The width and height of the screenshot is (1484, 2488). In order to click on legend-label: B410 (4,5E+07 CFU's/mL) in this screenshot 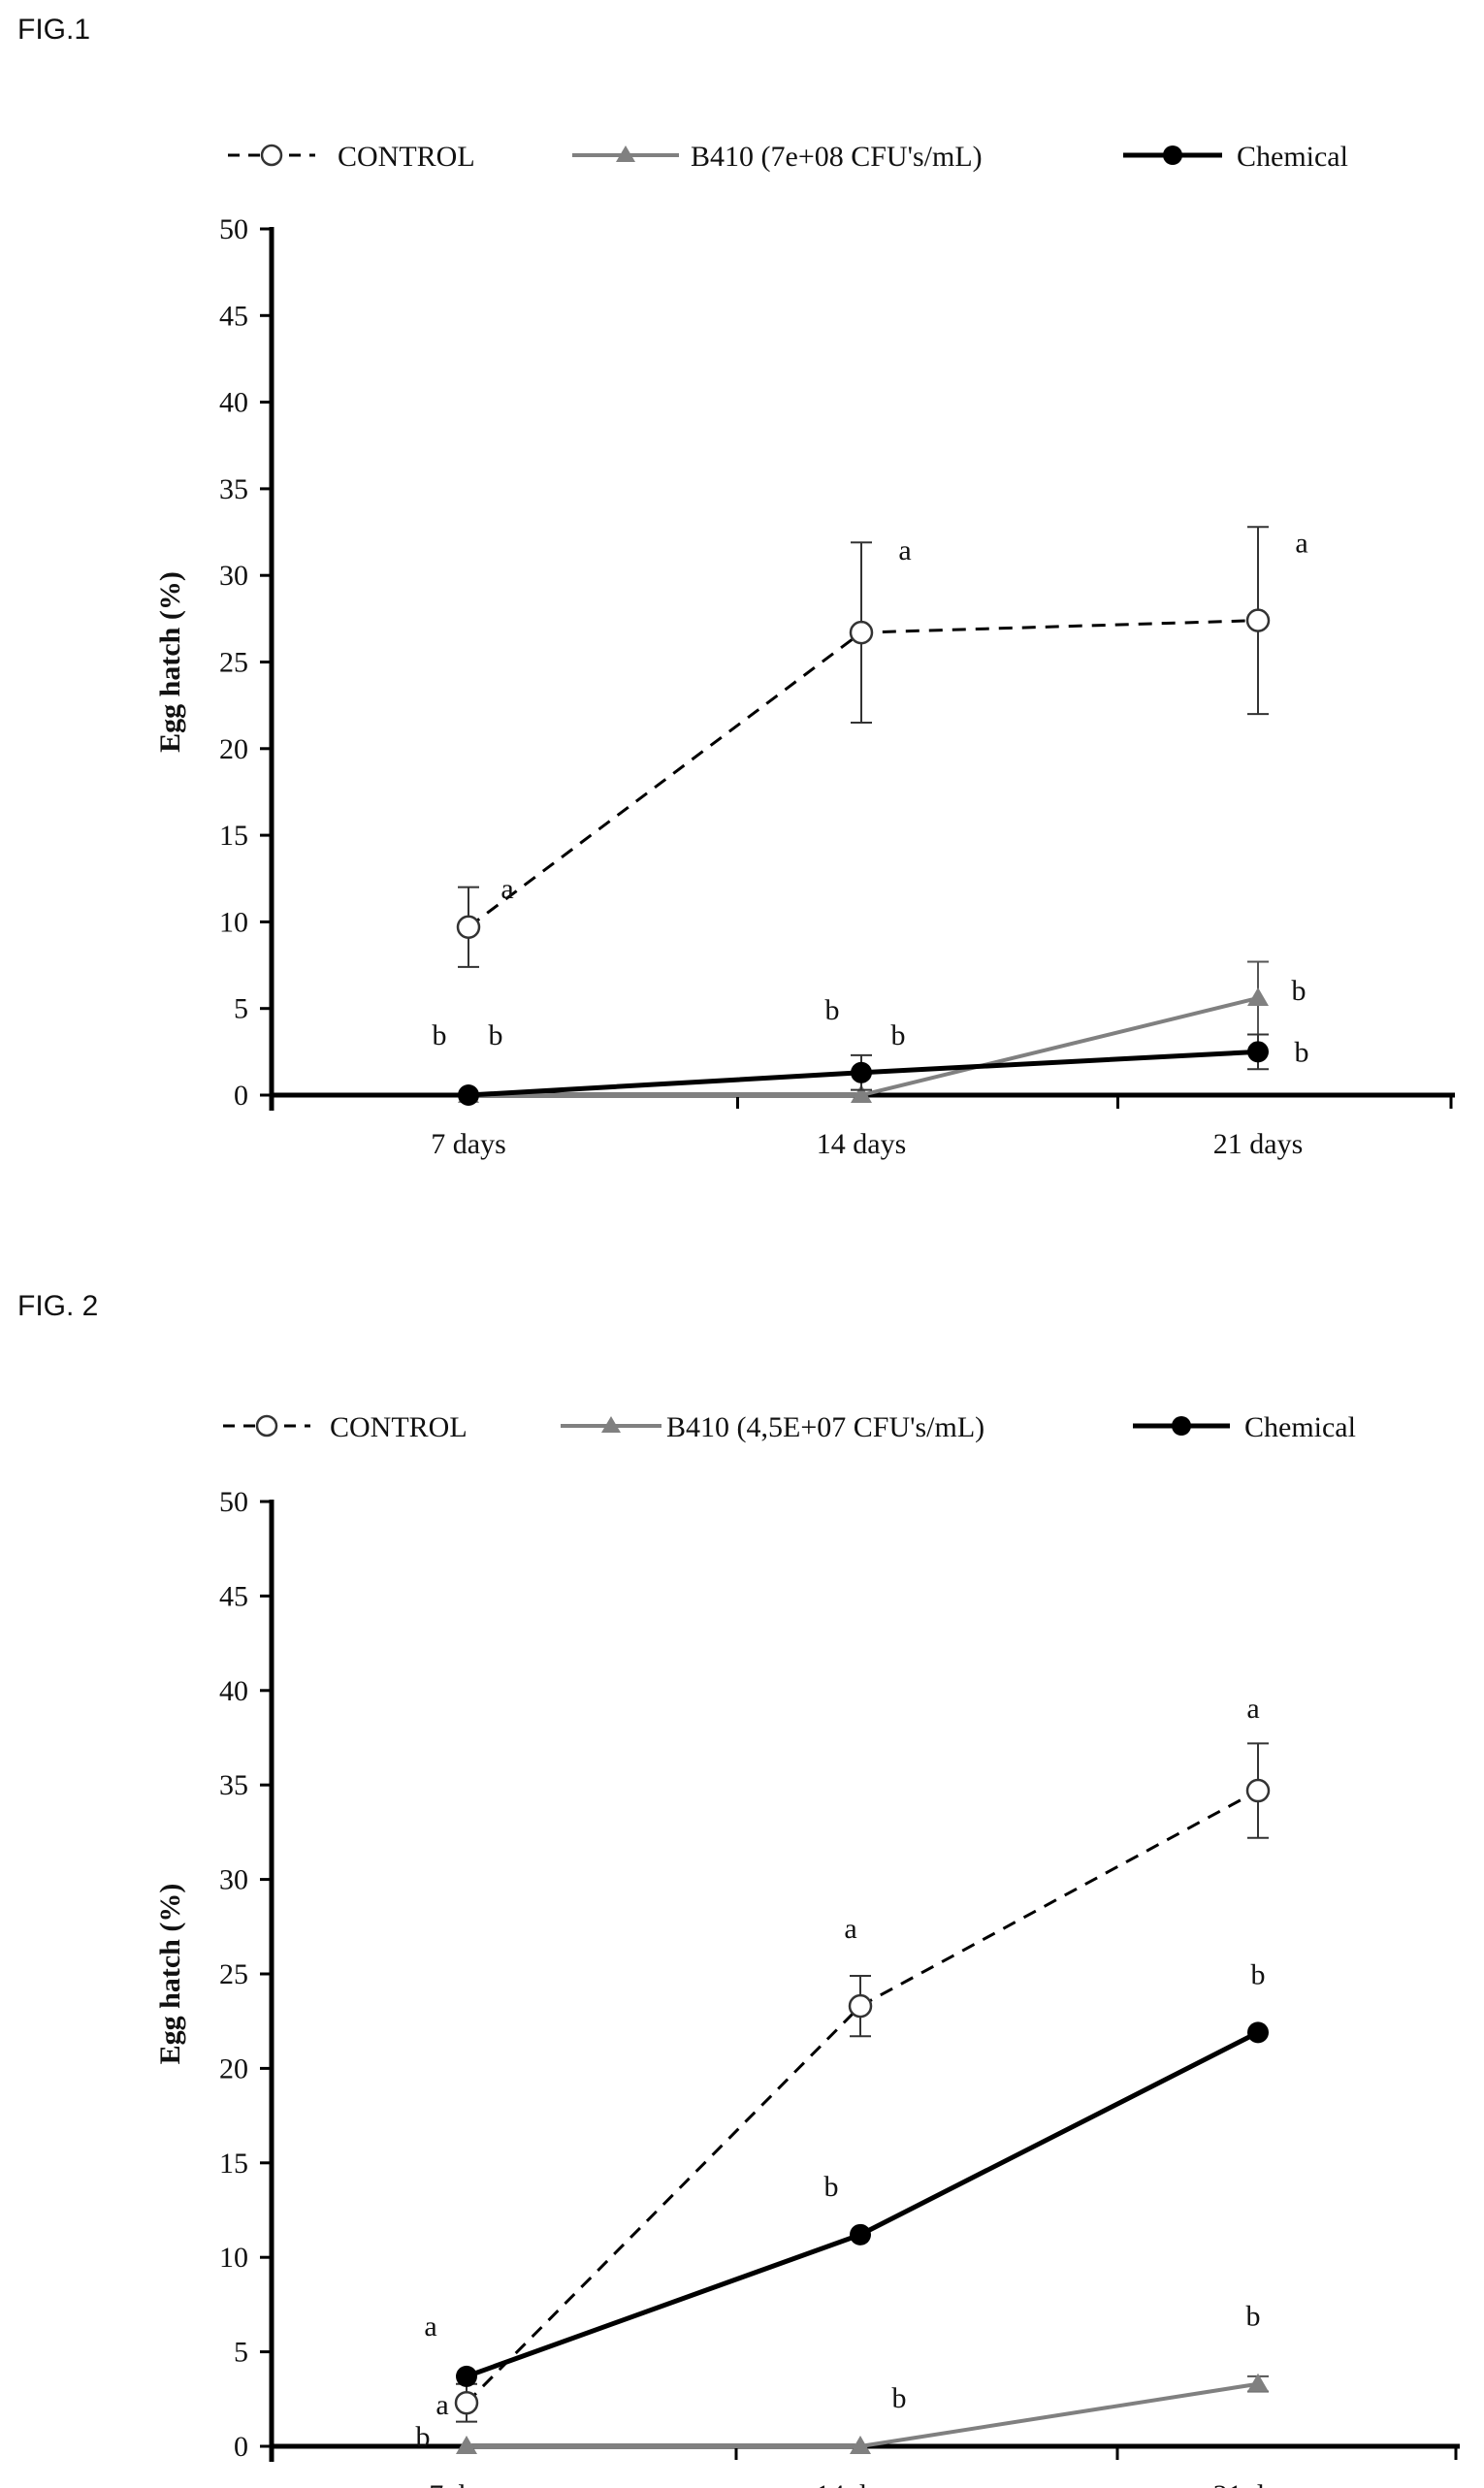, I will do `click(825, 1427)`.